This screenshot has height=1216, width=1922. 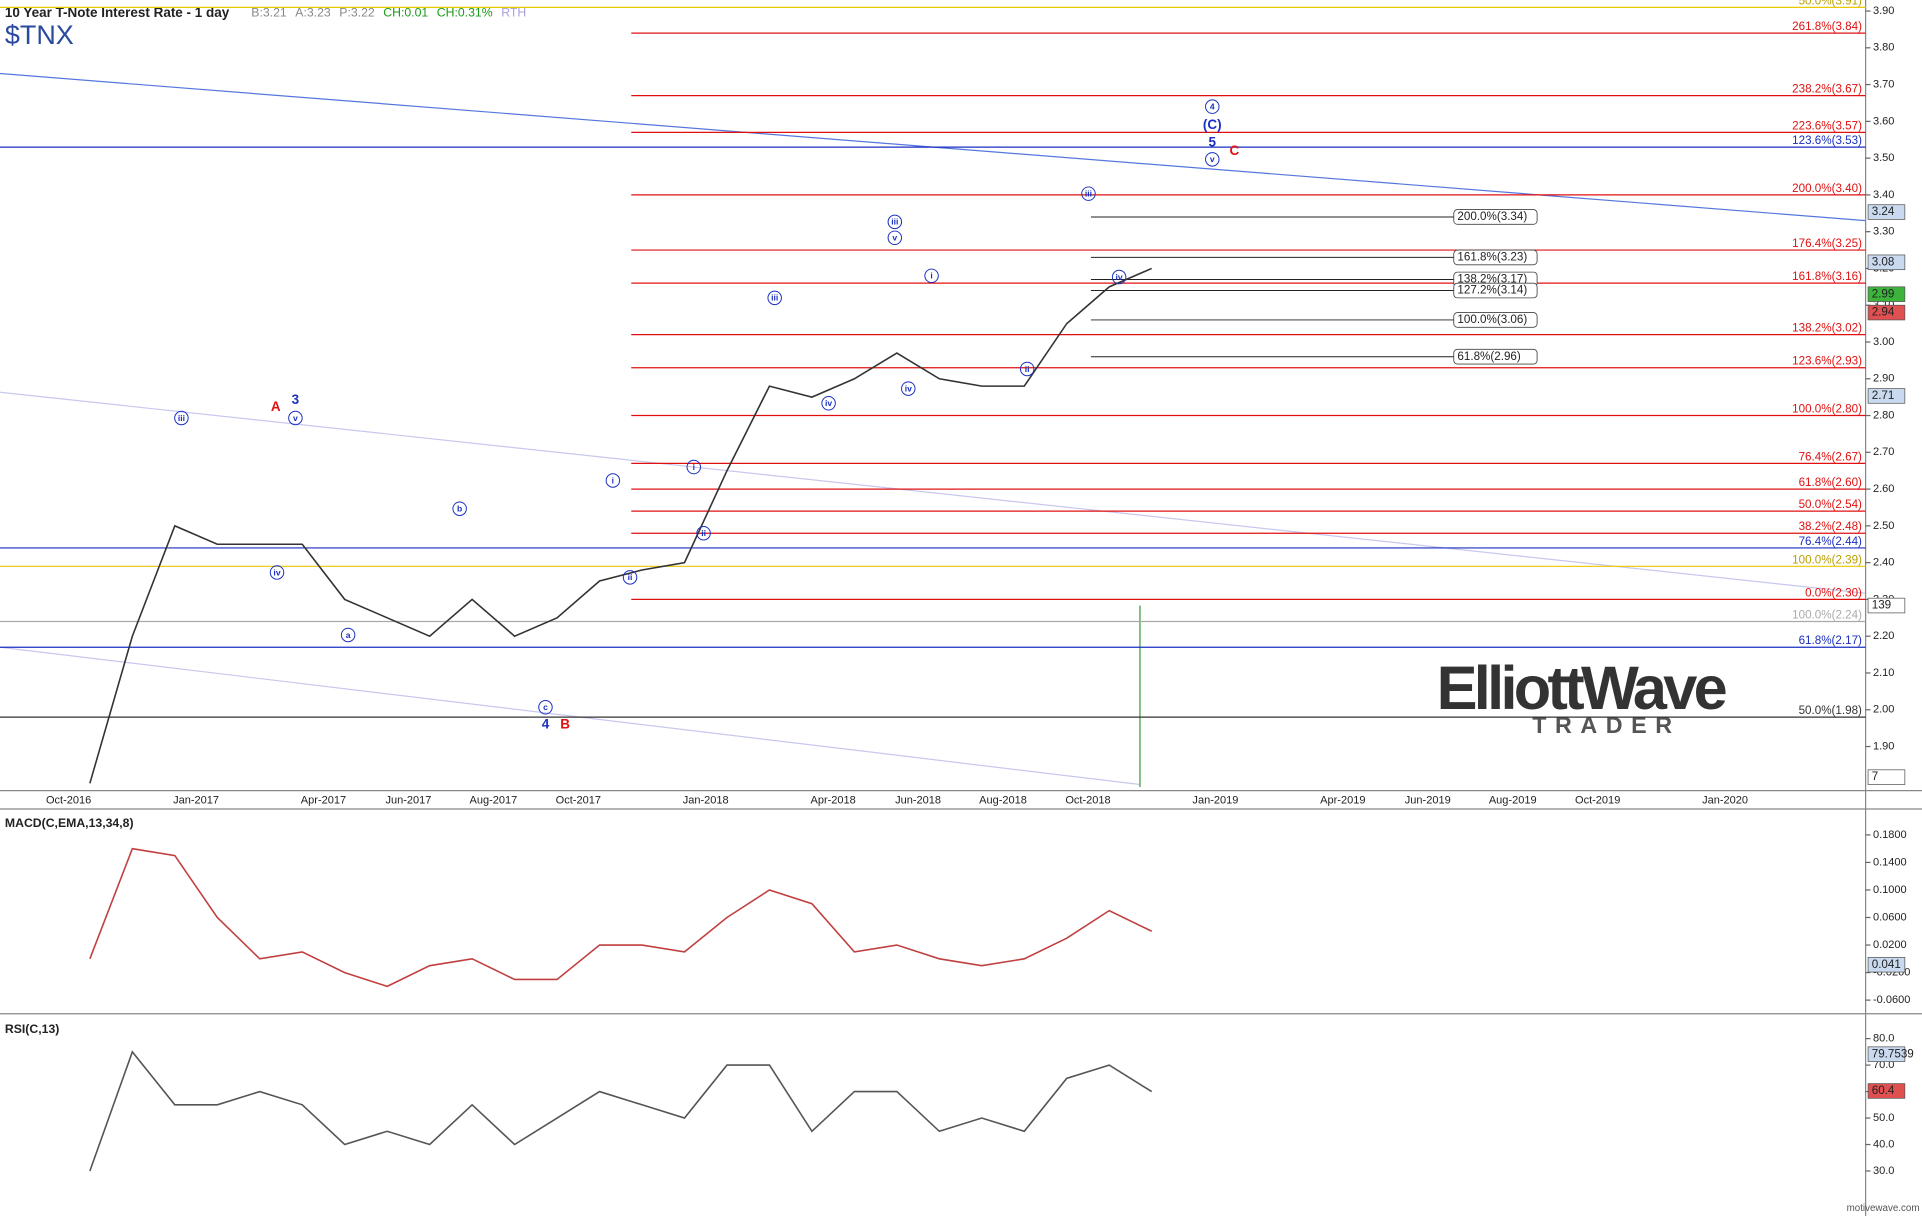 What do you see at coordinates (1883, 489) in the screenshot?
I see `y-tick-label: 2.60` at bounding box center [1883, 489].